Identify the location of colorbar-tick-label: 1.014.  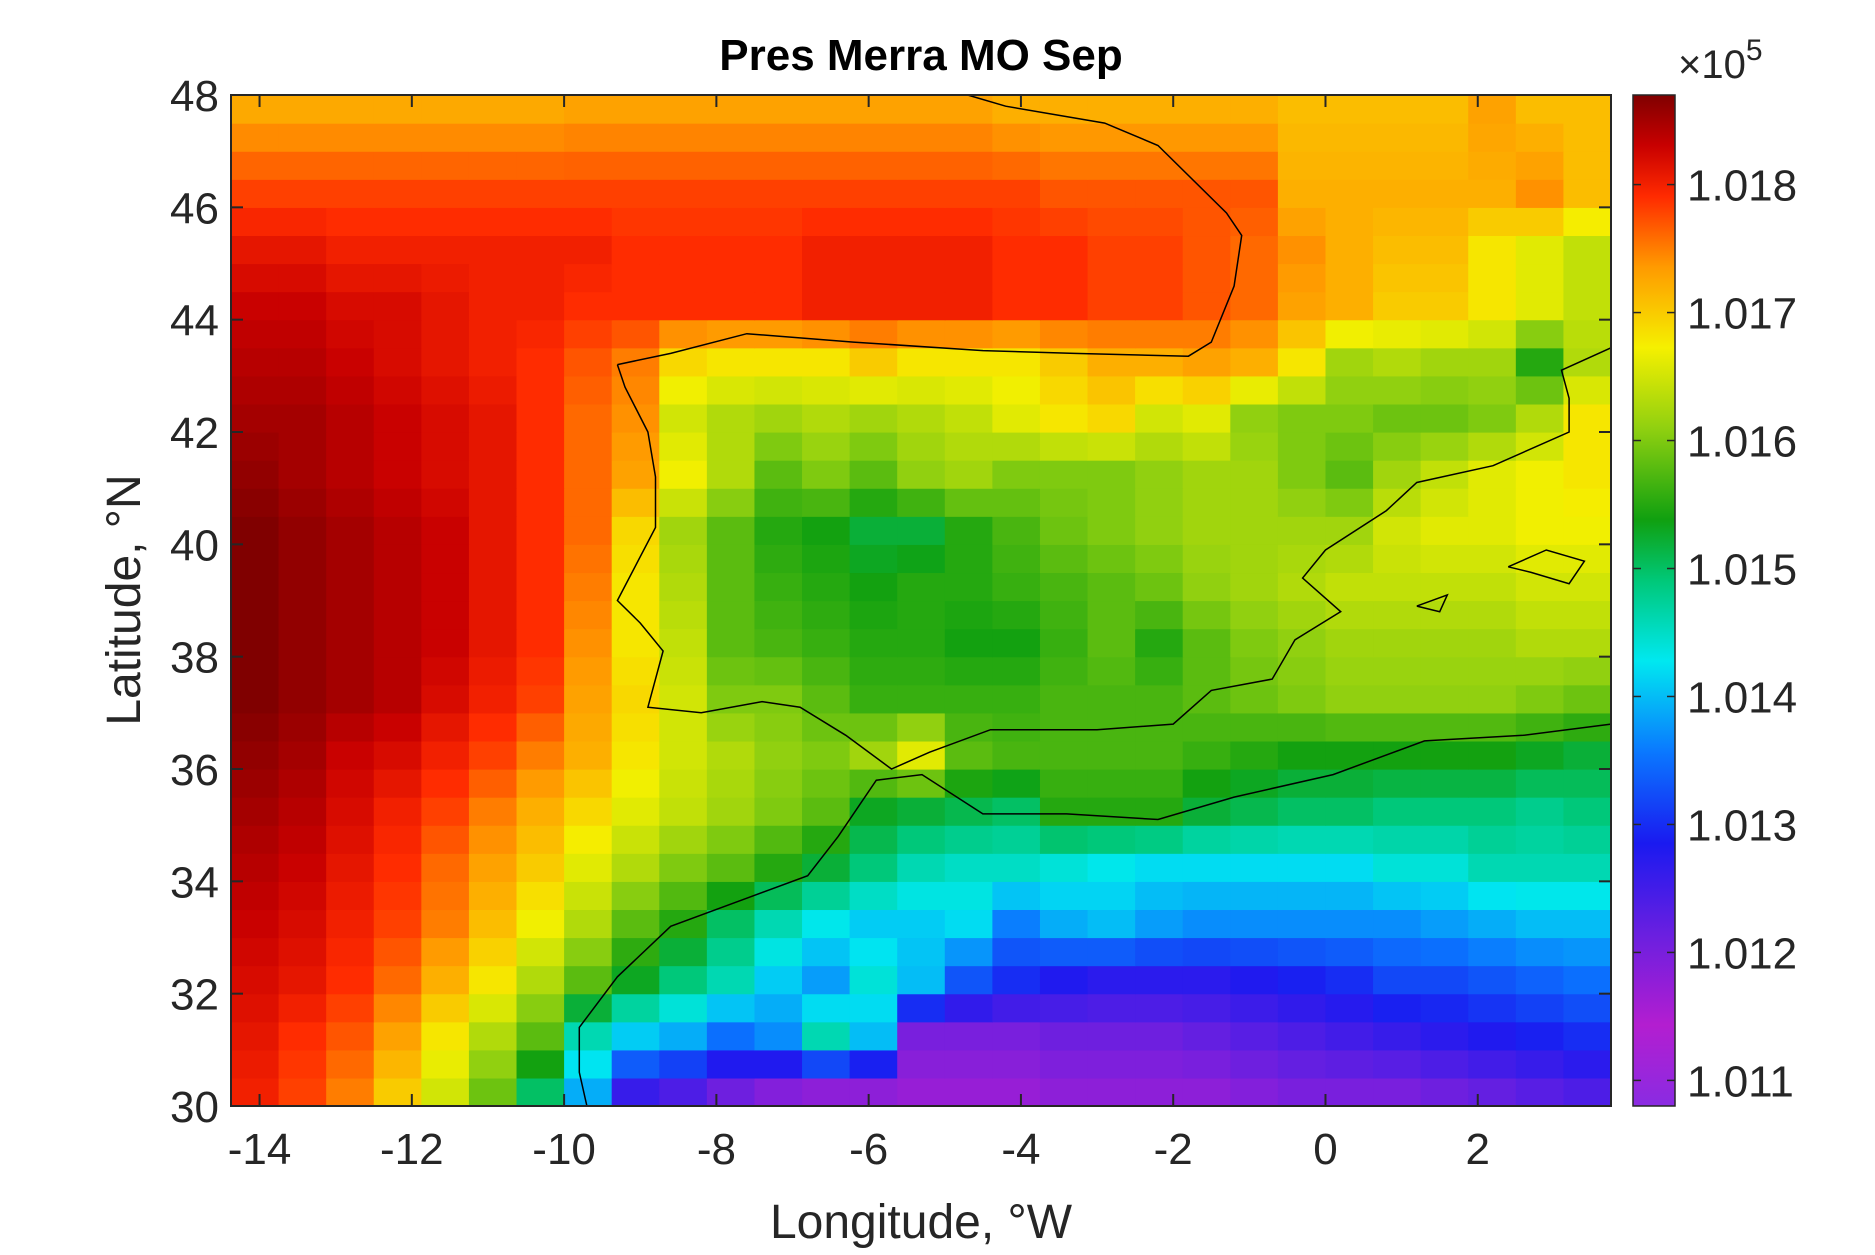
(1742, 697).